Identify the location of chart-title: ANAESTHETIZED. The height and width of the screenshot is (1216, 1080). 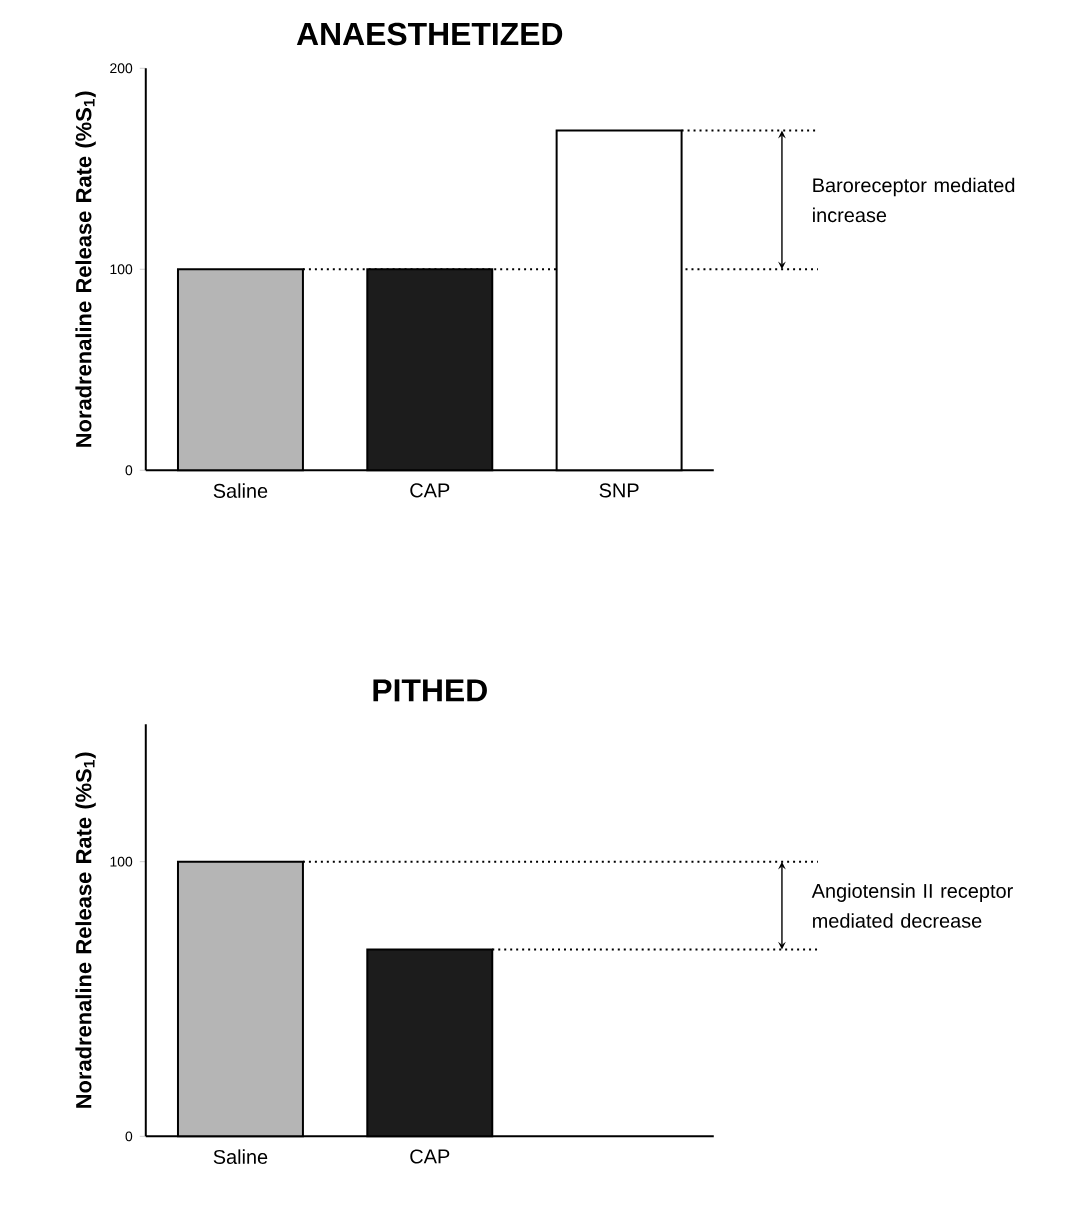
(429, 34).